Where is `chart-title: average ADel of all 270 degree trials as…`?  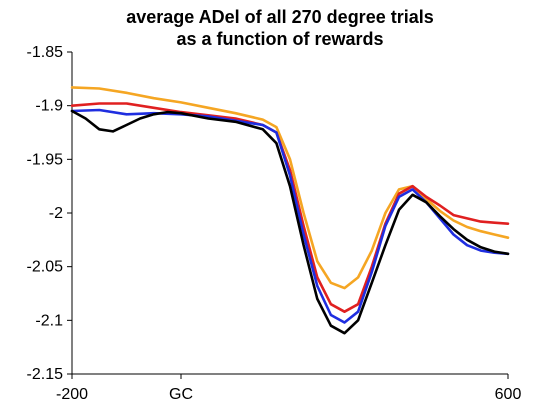 chart-title: average ADel of all 270 degree trials as… is located at coordinates (280, 28).